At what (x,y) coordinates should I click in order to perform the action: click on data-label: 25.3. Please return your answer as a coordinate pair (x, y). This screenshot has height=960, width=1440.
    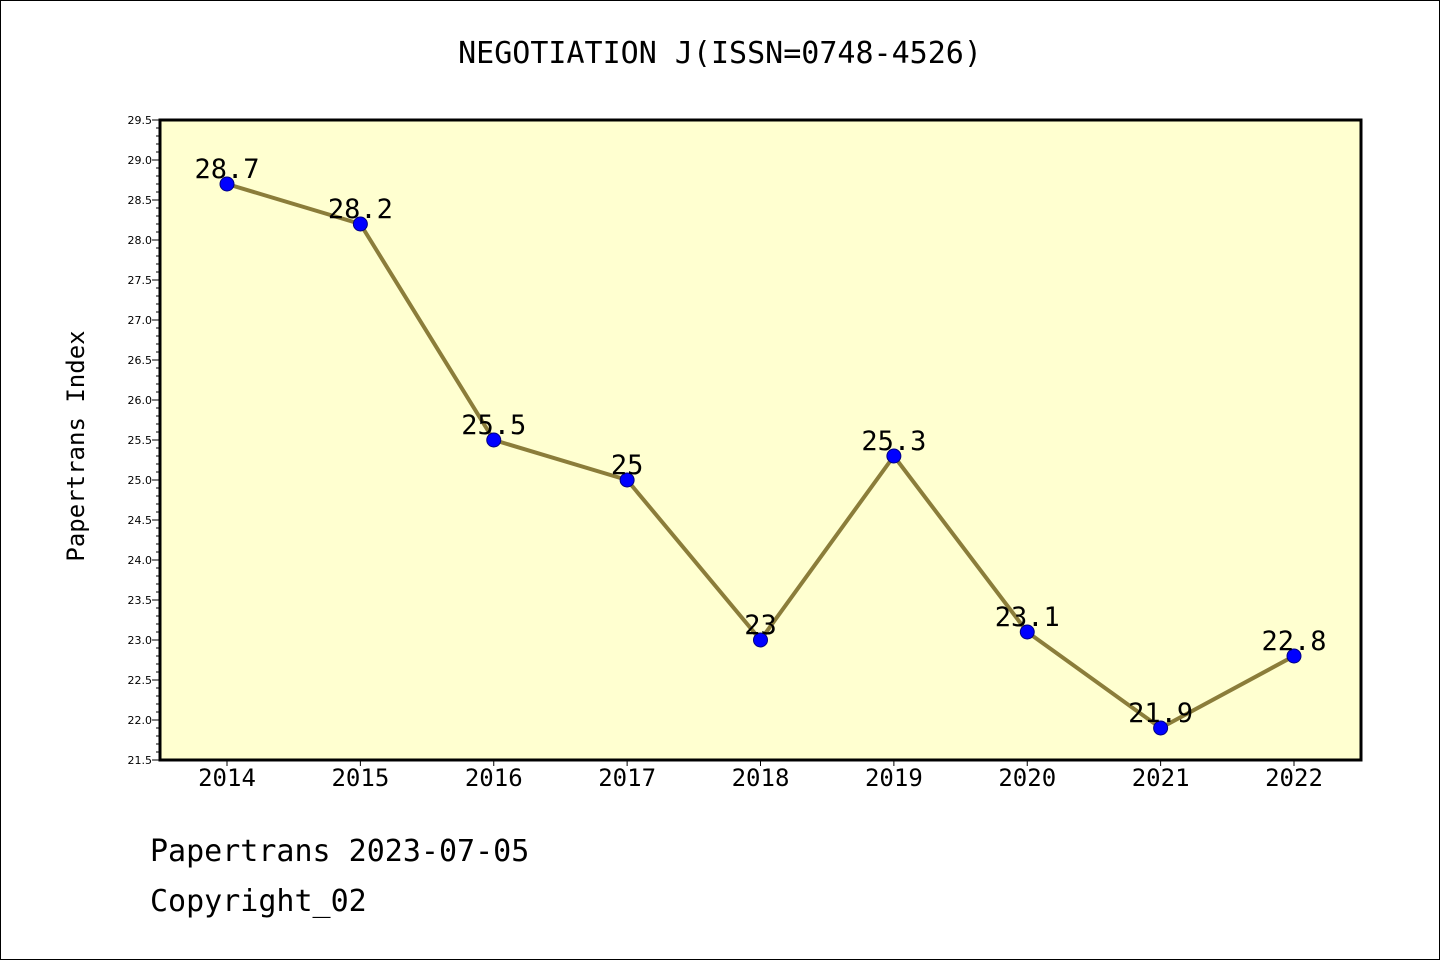
    Looking at the image, I should click on (893, 441).